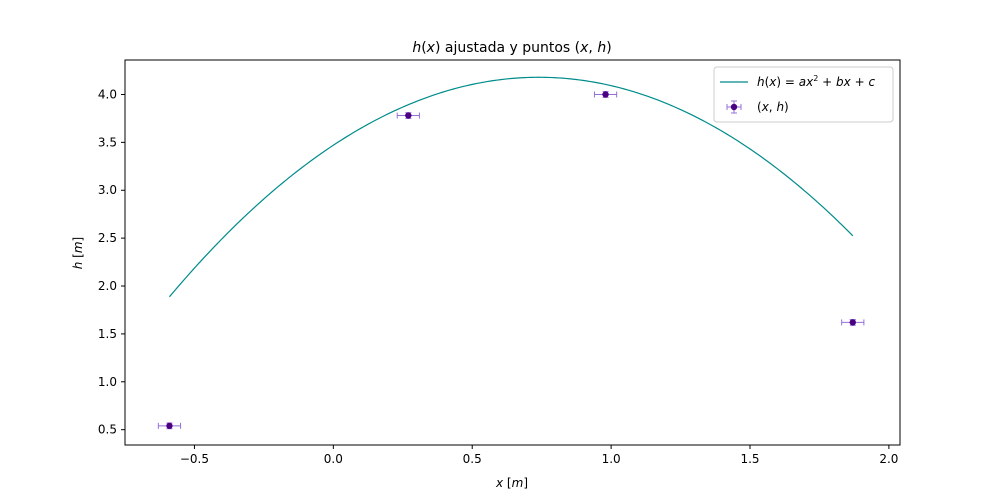 The image size is (1000, 500). What do you see at coordinates (107, 430) in the screenshot?
I see `y-tick-label: 0.5` at bounding box center [107, 430].